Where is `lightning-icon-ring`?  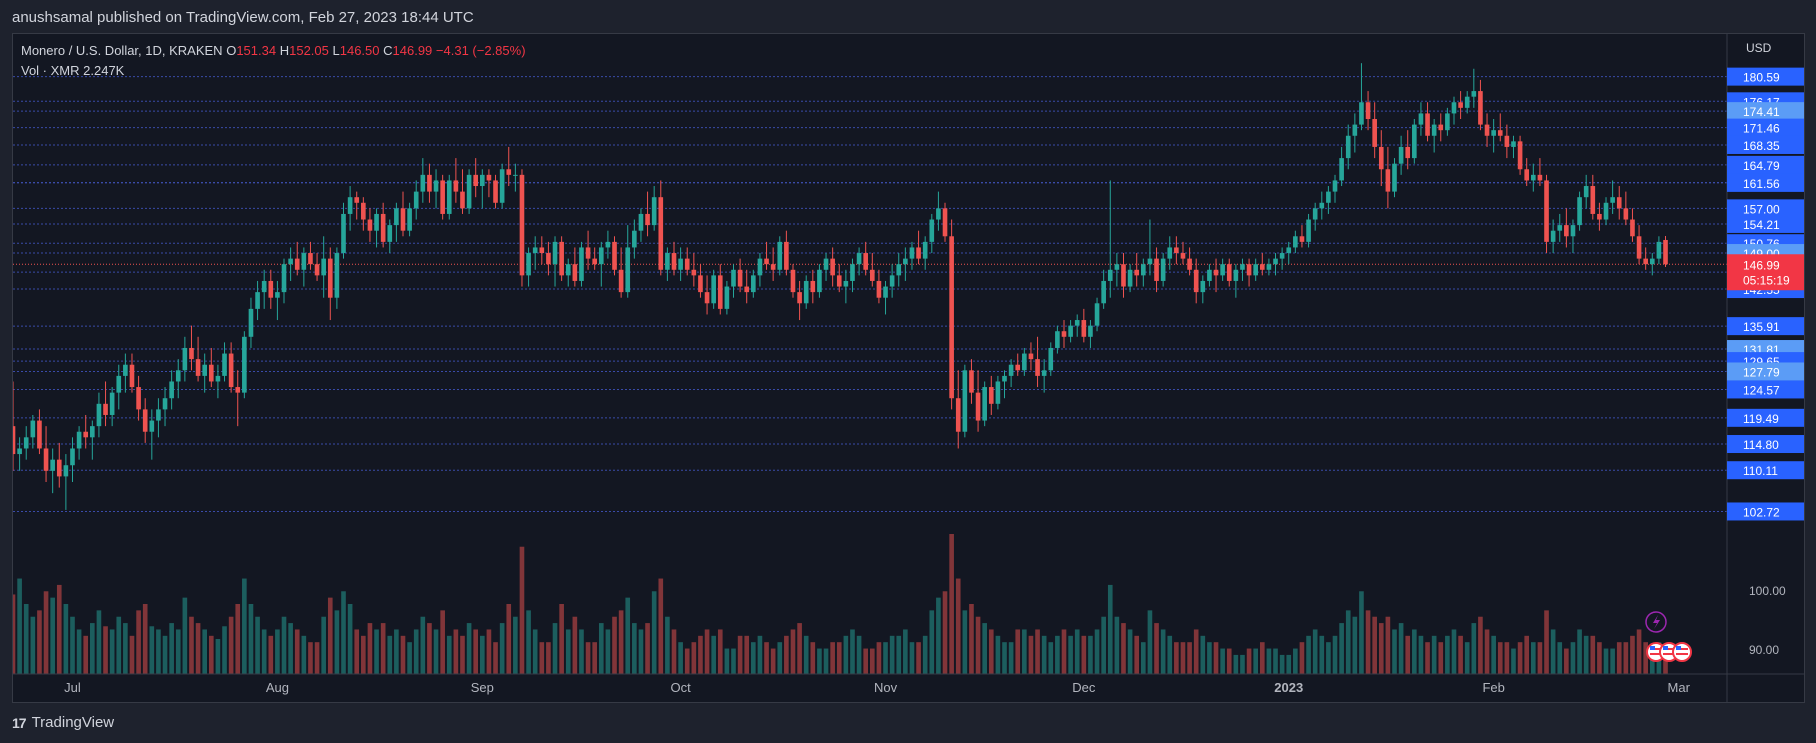 lightning-icon-ring is located at coordinates (1656, 622).